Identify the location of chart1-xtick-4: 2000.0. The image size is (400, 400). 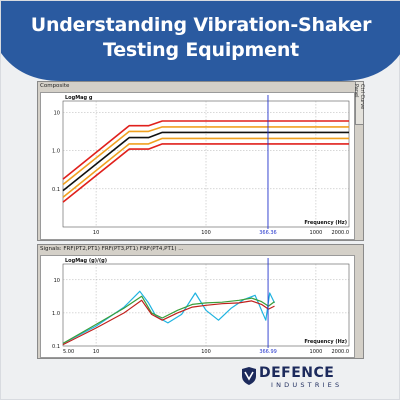
(341, 352).